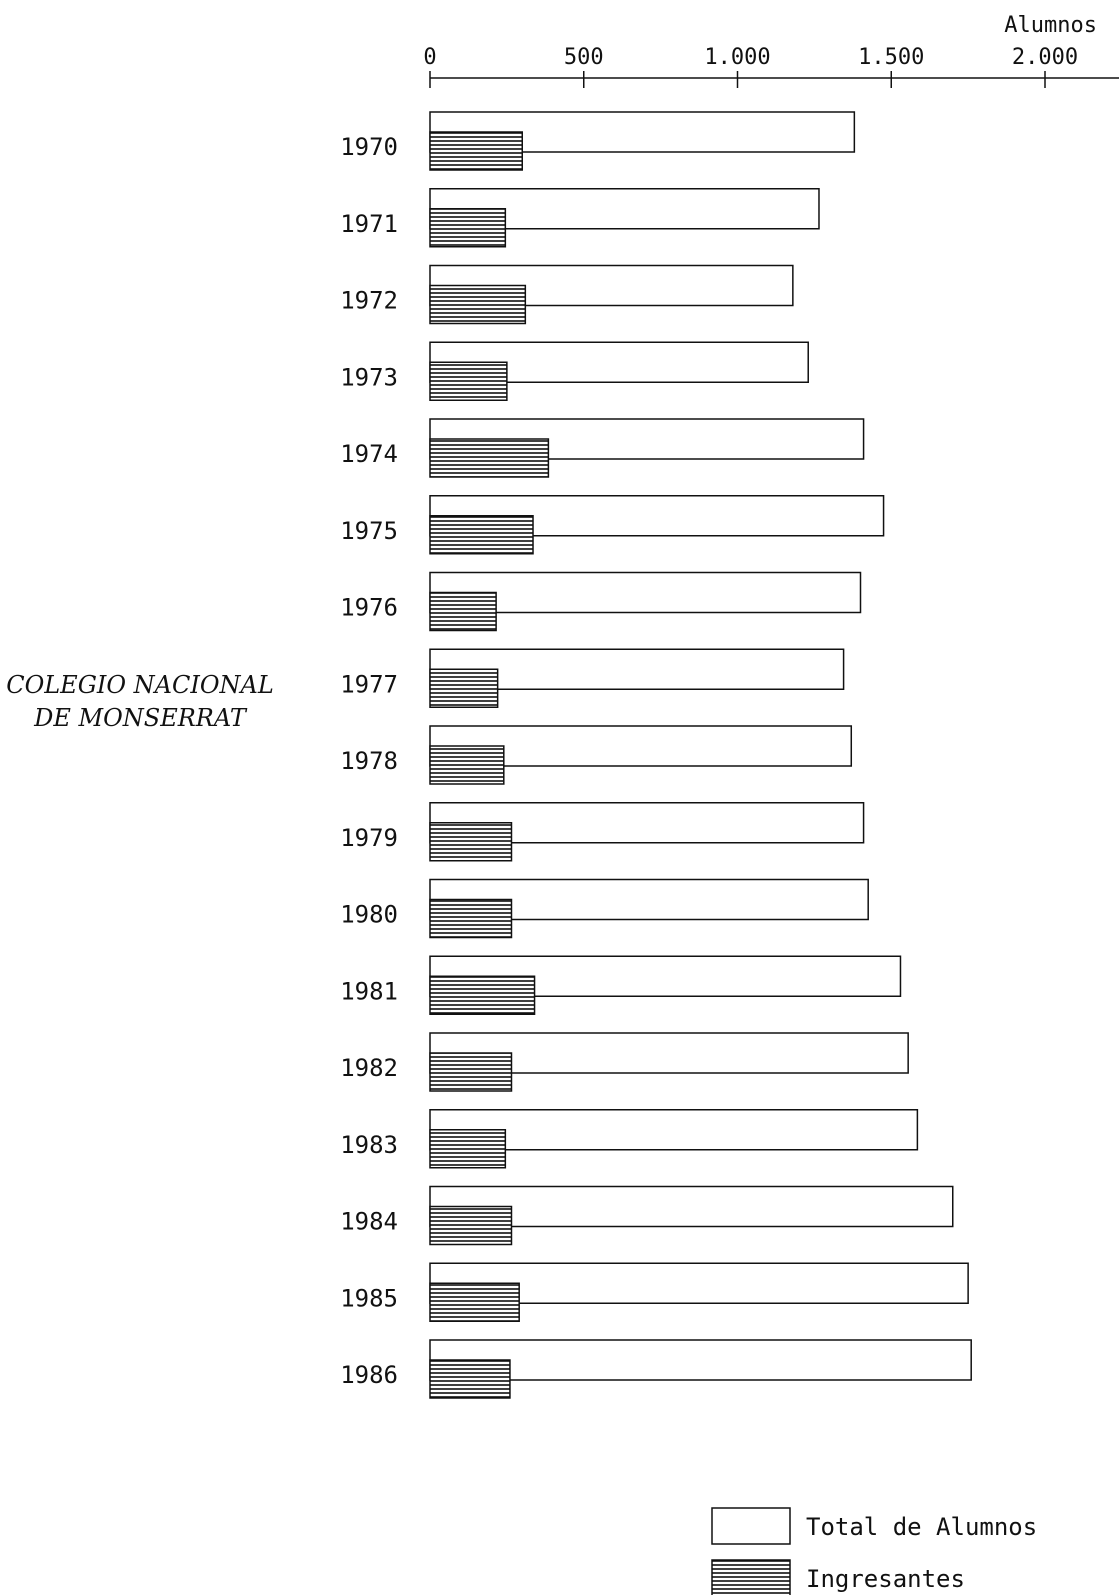 The height and width of the screenshot is (1595, 1119). What do you see at coordinates (369, 531) in the screenshot?
I see `year-label: 1975` at bounding box center [369, 531].